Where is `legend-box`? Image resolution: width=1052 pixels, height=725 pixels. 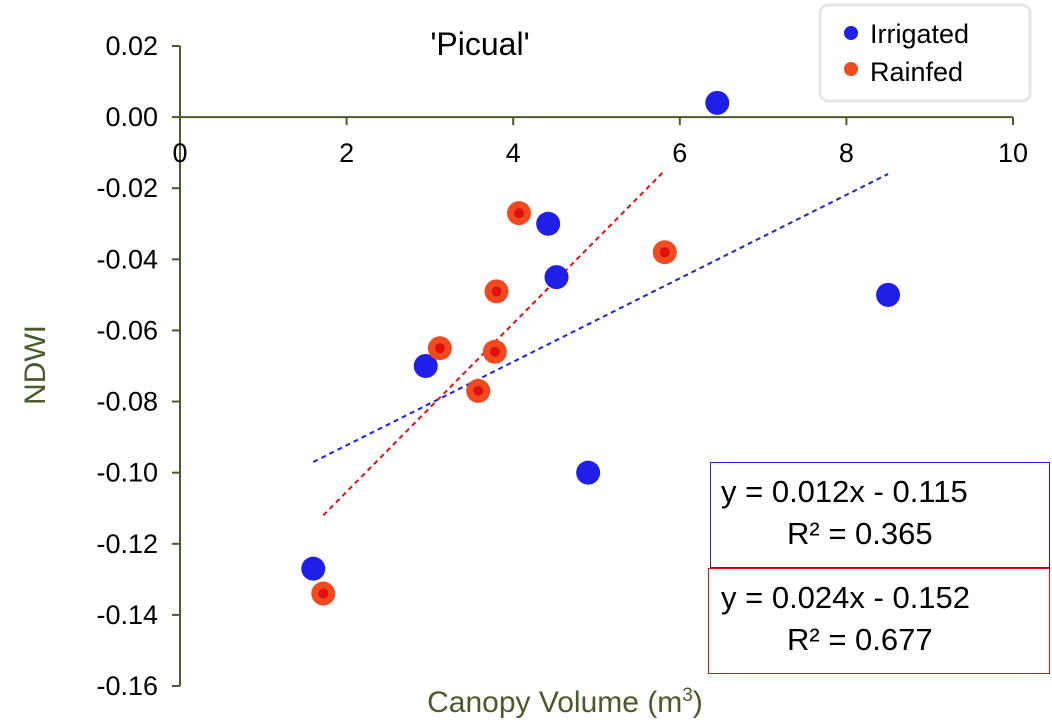
legend-box is located at coordinates (925, 53).